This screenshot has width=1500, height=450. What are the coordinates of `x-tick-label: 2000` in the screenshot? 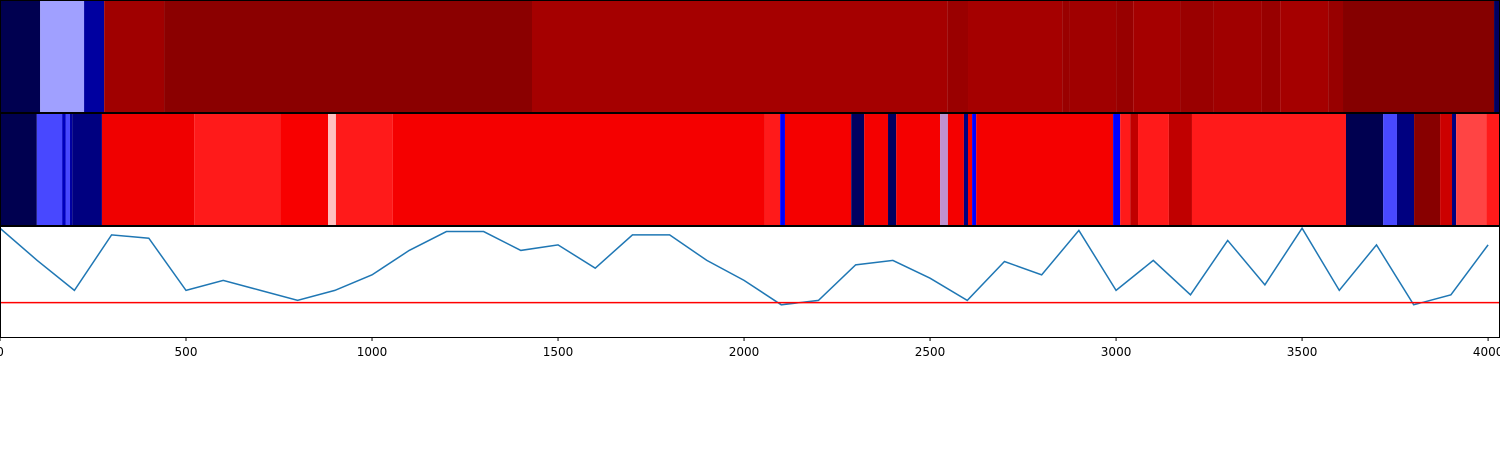 It's located at (744, 352).